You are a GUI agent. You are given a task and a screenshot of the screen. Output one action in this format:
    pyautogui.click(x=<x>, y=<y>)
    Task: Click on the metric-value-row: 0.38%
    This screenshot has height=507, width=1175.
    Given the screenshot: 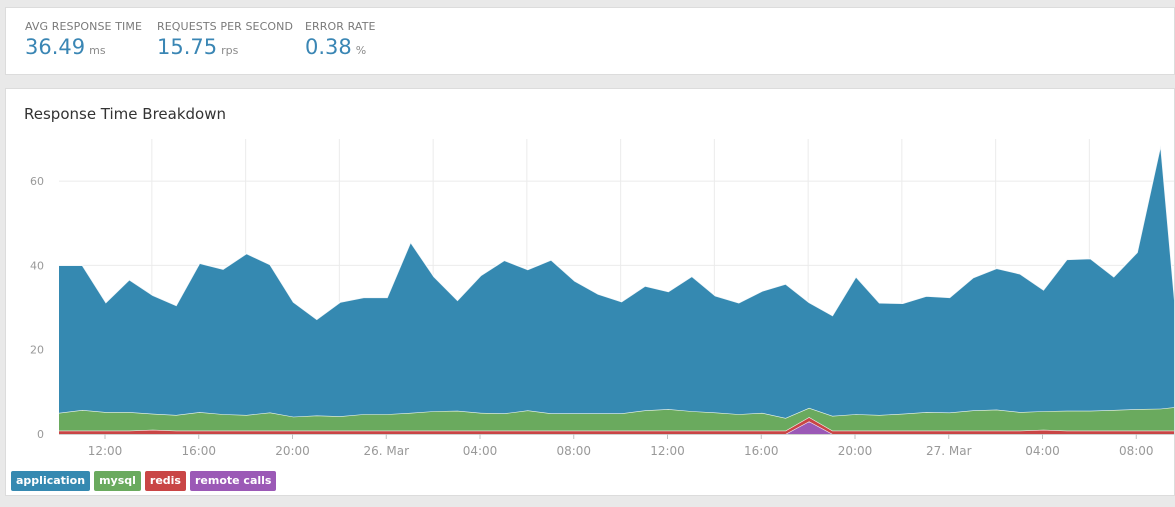 What is the action you would take?
    pyautogui.click(x=340, y=47)
    